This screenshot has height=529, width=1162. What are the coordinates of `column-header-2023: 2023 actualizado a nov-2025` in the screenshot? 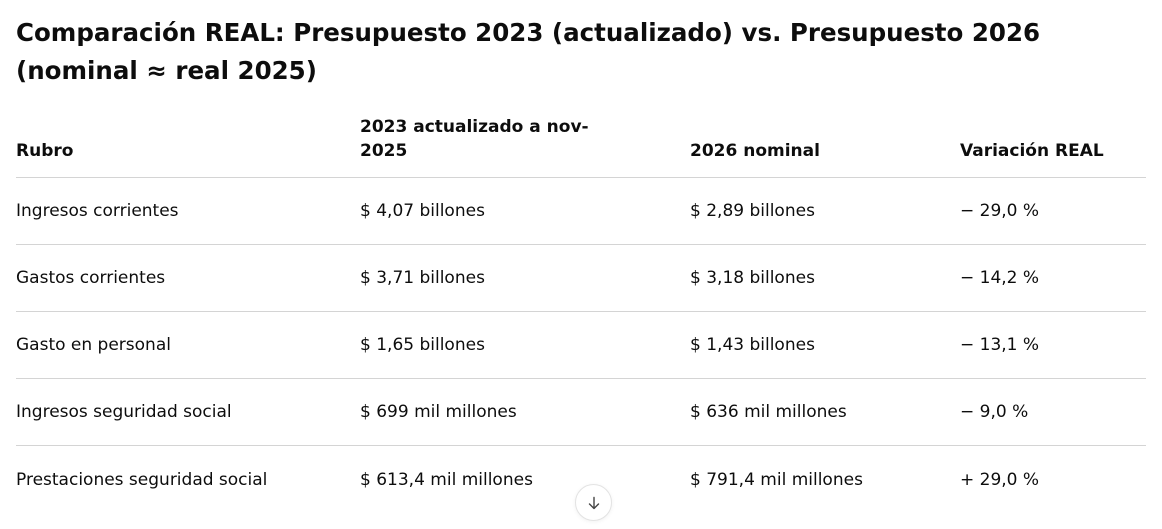 It's located at (474, 139).